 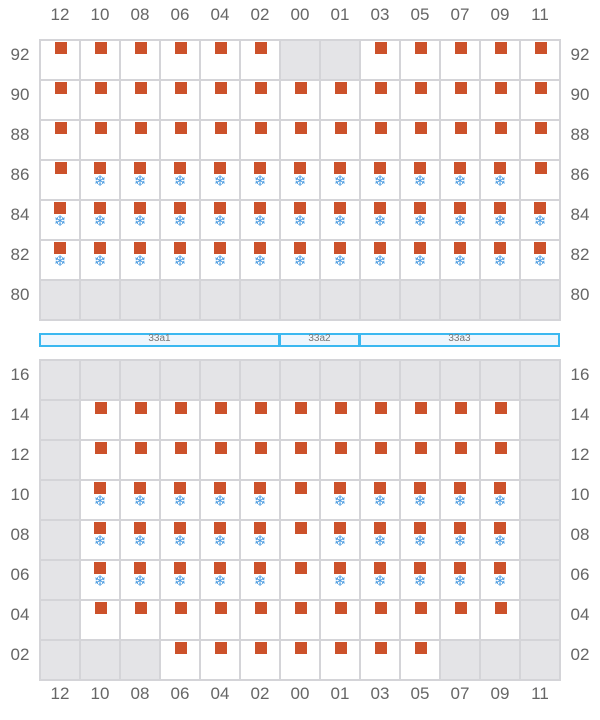 What do you see at coordinates (501, 501) in the screenshot?
I see `slot-10-09: ❄` at bounding box center [501, 501].